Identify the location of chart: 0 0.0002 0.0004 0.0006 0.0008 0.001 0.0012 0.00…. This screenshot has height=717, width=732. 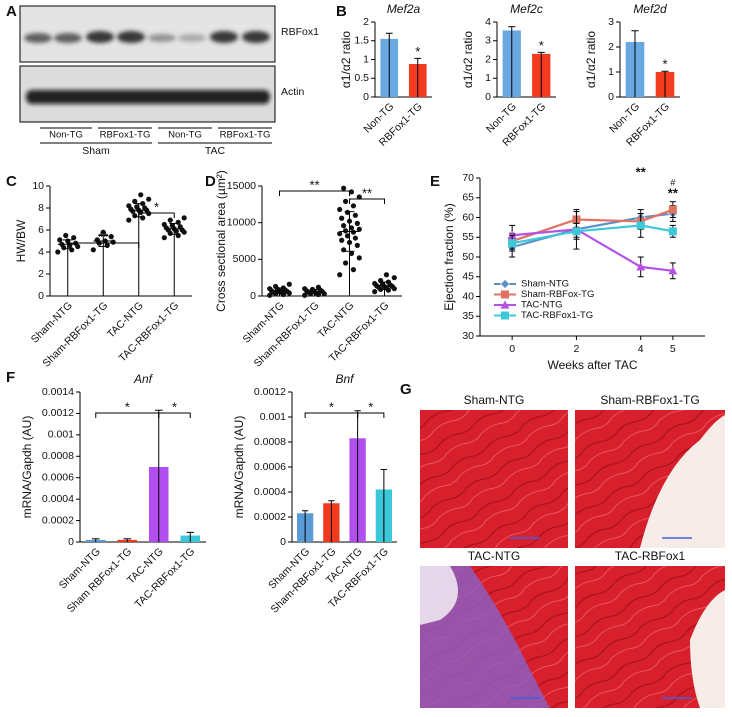
(113, 493).